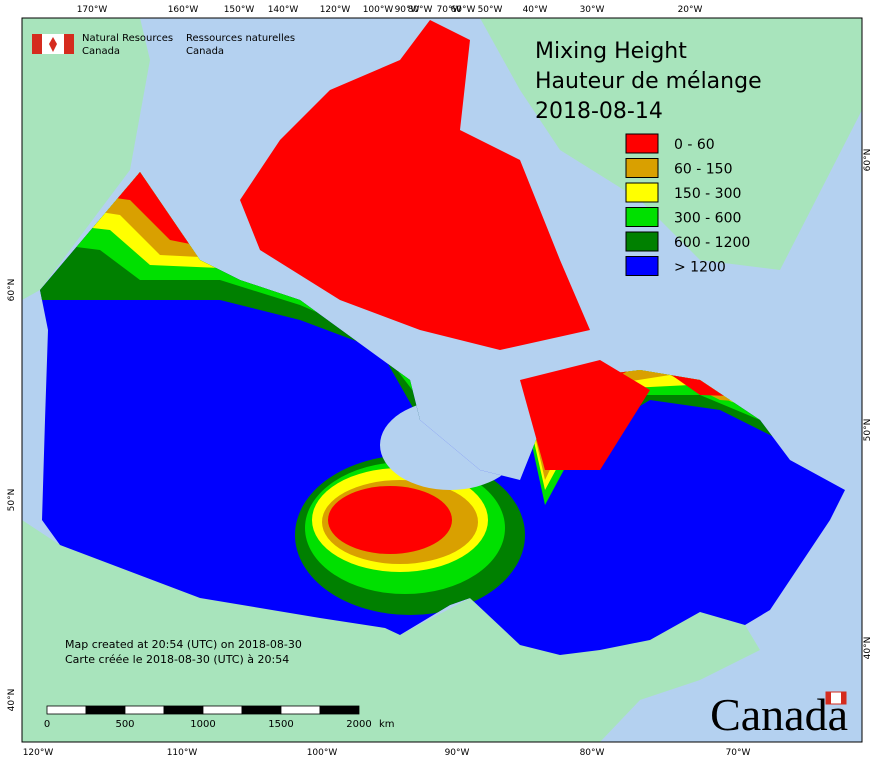 The image size is (880, 764). Describe the element at coordinates (707, 219) in the screenshot. I see `legend-label: 300 - 600` at that location.